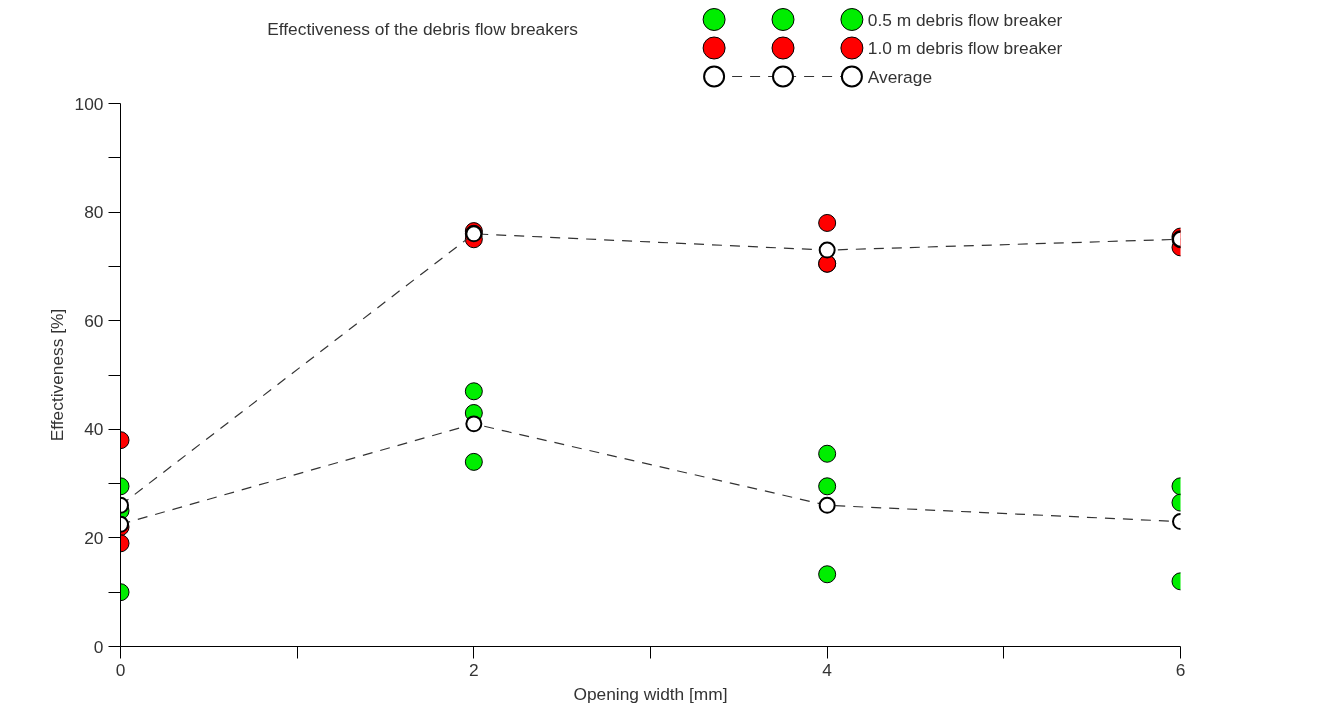  Describe the element at coordinates (965, 48) in the screenshot. I see `legend-label: 1.0 m debris flow breaker` at that location.